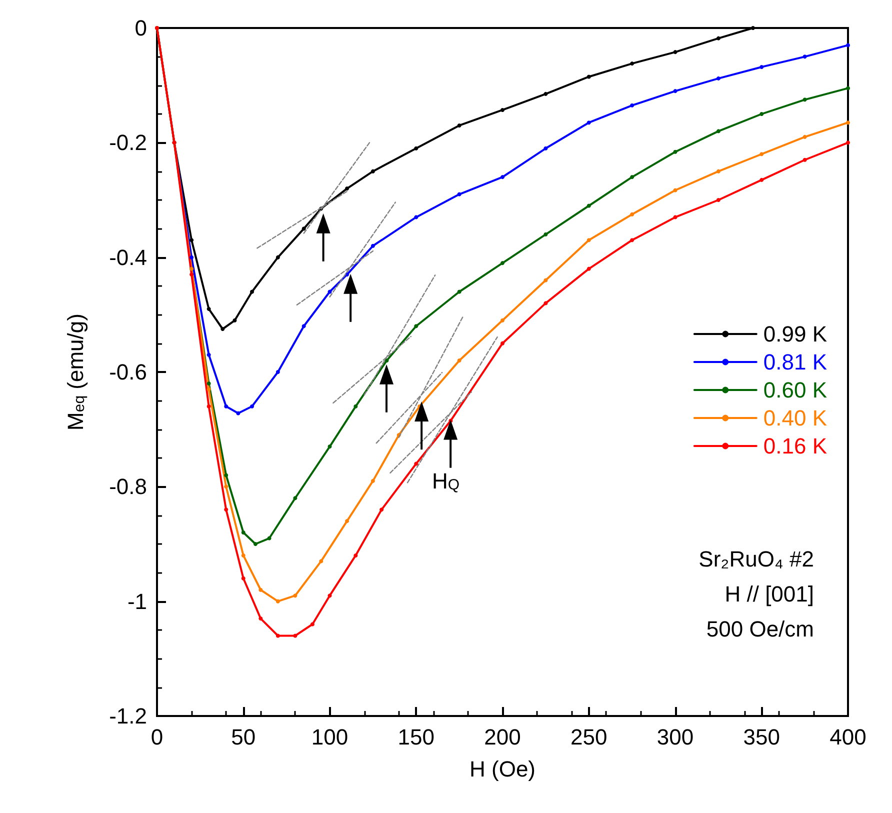 This screenshot has height=813, width=892. I want to click on x-tick-label: 250, so click(589, 737).